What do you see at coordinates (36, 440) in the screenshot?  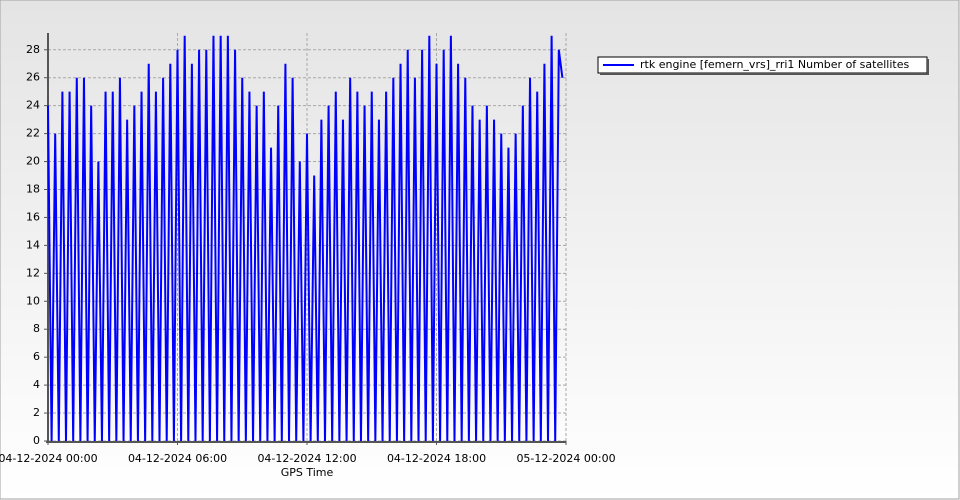 I see `y-tick-label: 0` at bounding box center [36, 440].